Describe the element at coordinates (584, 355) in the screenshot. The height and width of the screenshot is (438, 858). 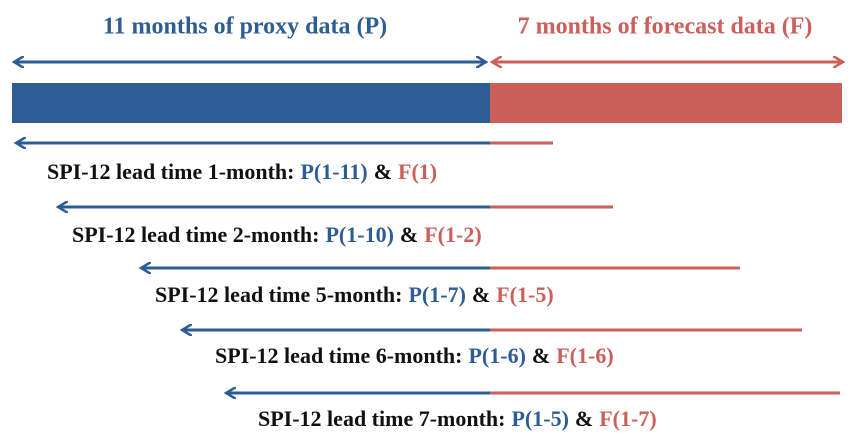
I see `forecast-range: F(1-6)` at that location.